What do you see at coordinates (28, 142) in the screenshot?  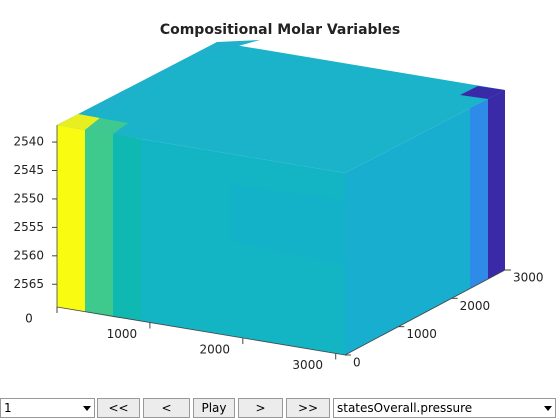 I see `z-tick-label: 2540` at bounding box center [28, 142].